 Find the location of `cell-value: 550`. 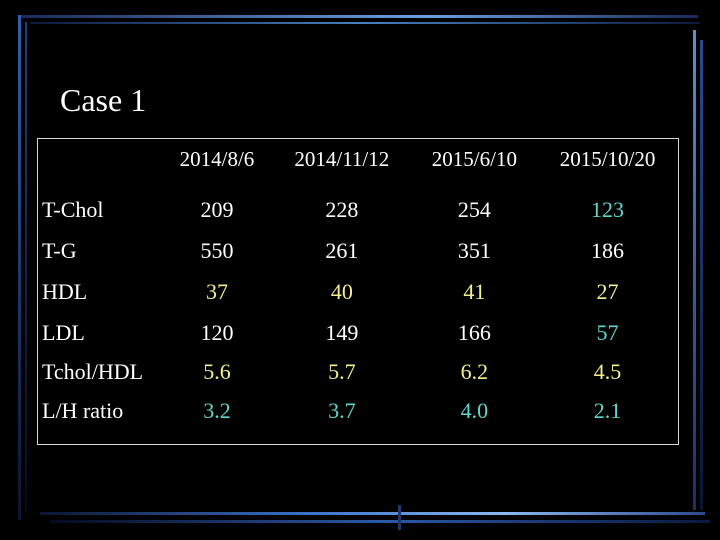

cell-value: 550 is located at coordinates (217, 250).